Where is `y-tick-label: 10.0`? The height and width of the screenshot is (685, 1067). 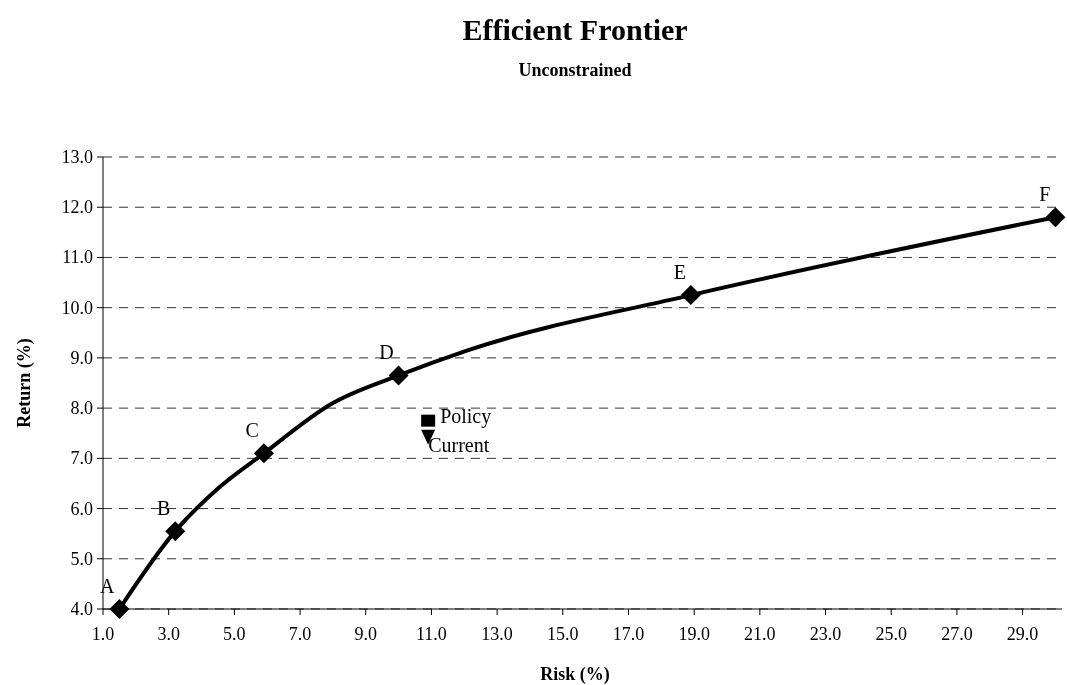
y-tick-label: 10.0 is located at coordinates (77, 307).